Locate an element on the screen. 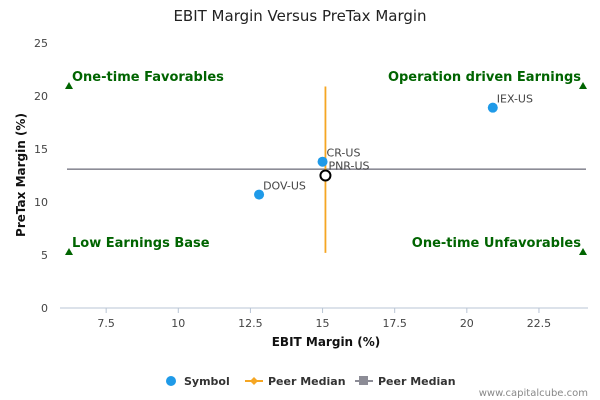  legend: Symbol Peer Median Peer Median is located at coordinates (311, 381).